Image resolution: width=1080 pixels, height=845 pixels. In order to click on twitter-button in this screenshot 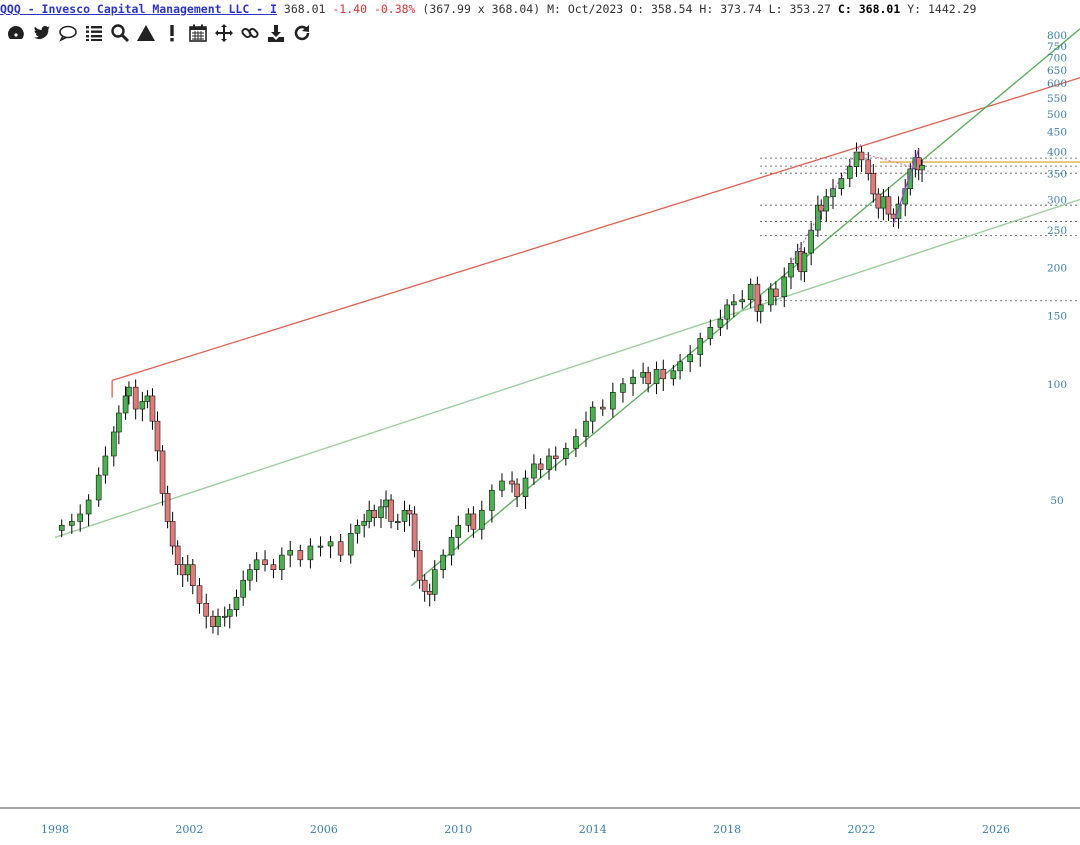, I will do `click(41, 32)`.